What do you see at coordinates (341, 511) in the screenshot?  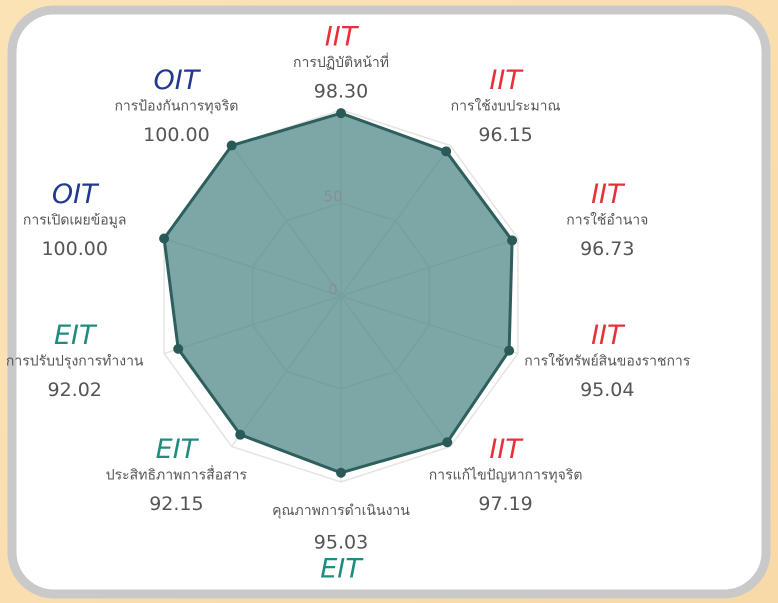 I see `category-label: คุณภาพการดำเนินงาน` at bounding box center [341, 511].